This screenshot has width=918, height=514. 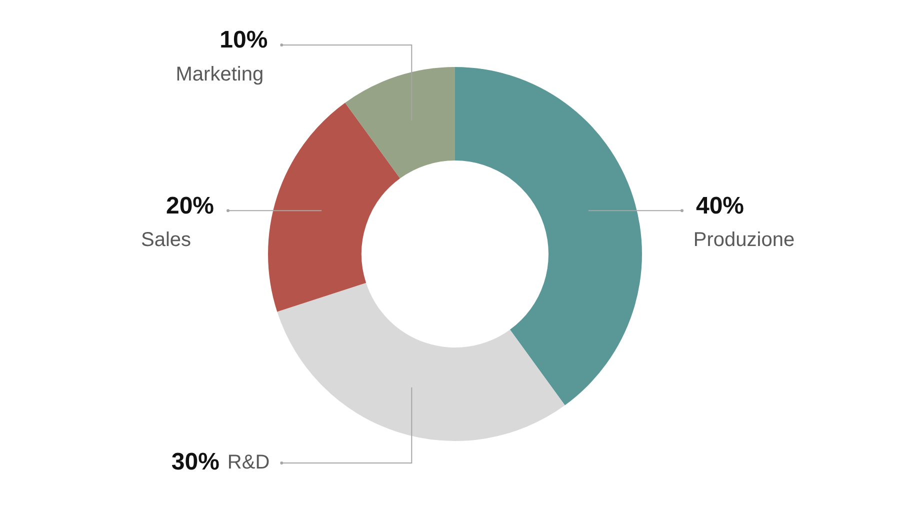 What do you see at coordinates (244, 40) in the screenshot?
I see `data-label: 10%` at bounding box center [244, 40].